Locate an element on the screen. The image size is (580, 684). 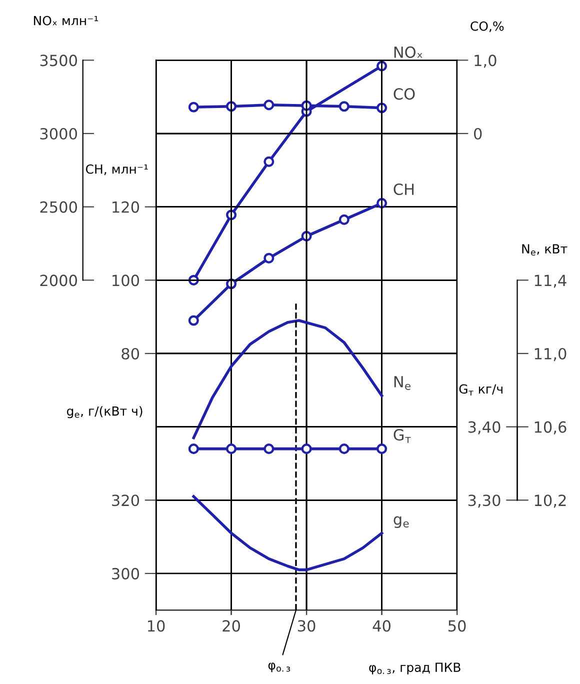
series-label: CH is located at coordinates (404, 190).